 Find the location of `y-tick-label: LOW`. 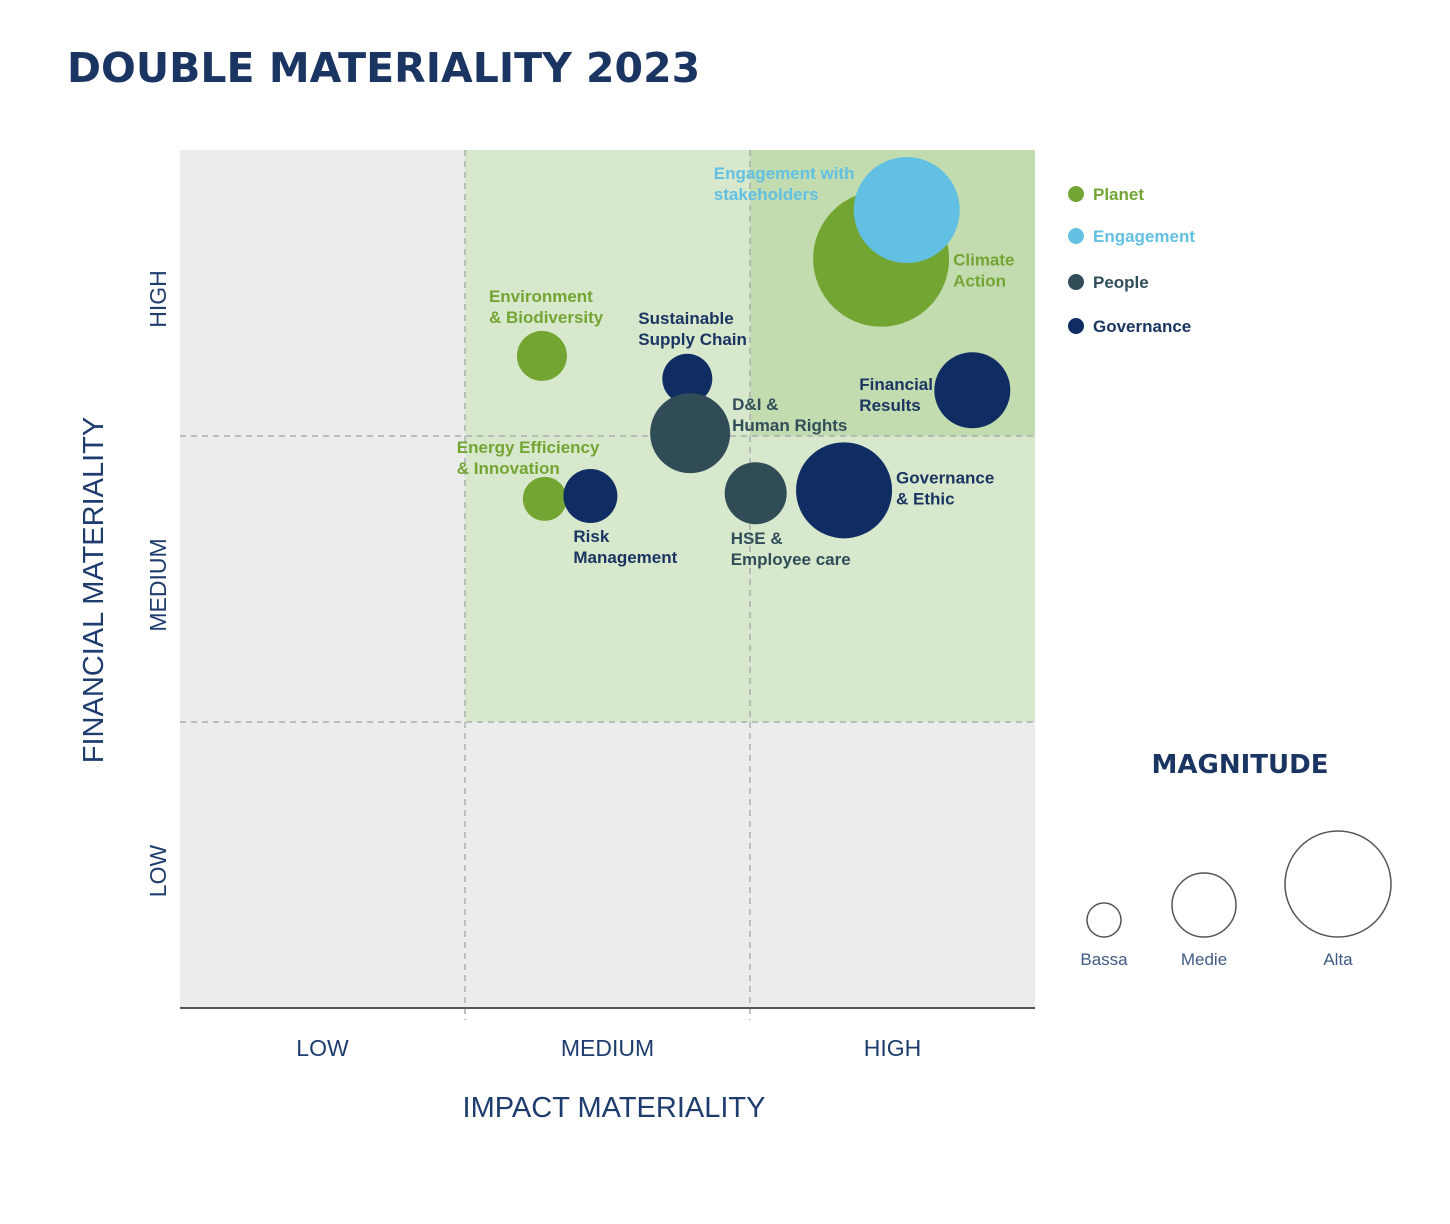

y-tick-label: LOW is located at coordinates (158, 871).